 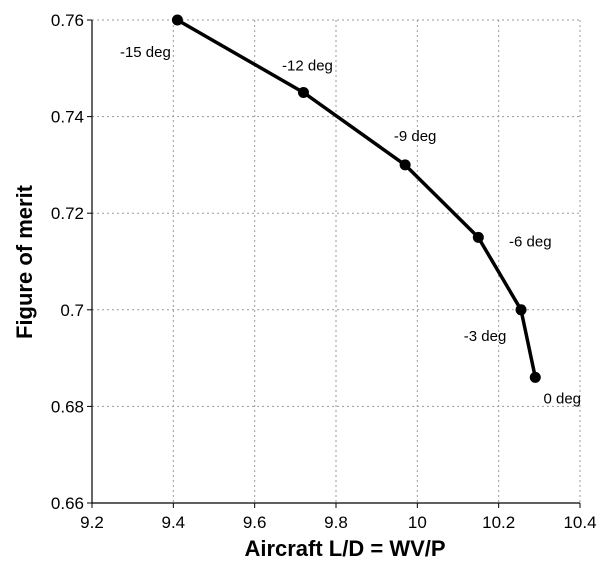 I want to click on x-axis-title: Aircraft L/D = WV/P, so click(x=344, y=548).